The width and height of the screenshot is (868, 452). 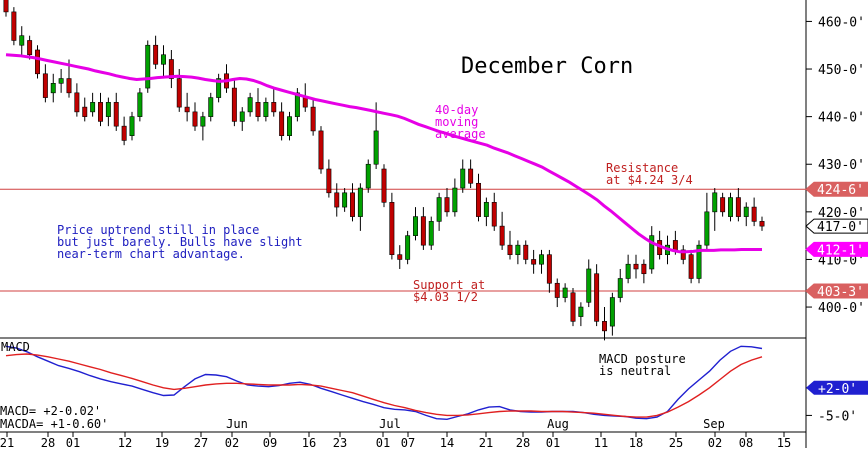 I want to click on macda-readout: MACDA= +1-0.60', so click(x=54, y=424).